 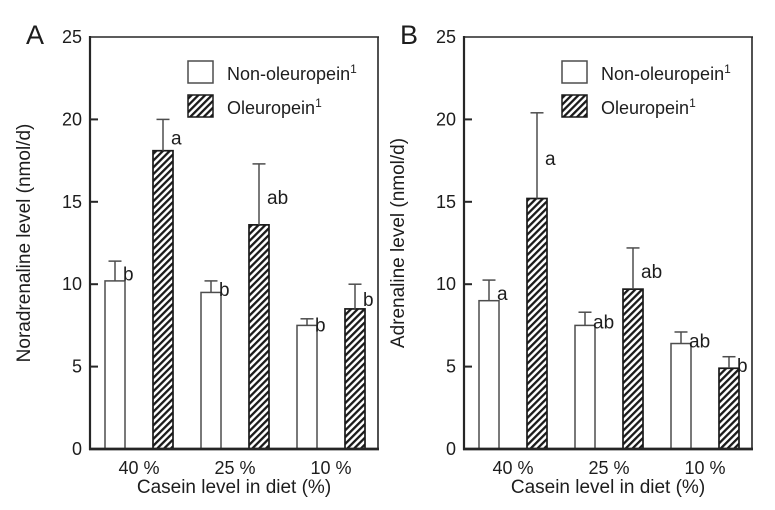 What do you see at coordinates (24, 243) in the screenshot?
I see `y-axis-title: Noradrenaline level (nmol/d)` at bounding box center [24, 243].